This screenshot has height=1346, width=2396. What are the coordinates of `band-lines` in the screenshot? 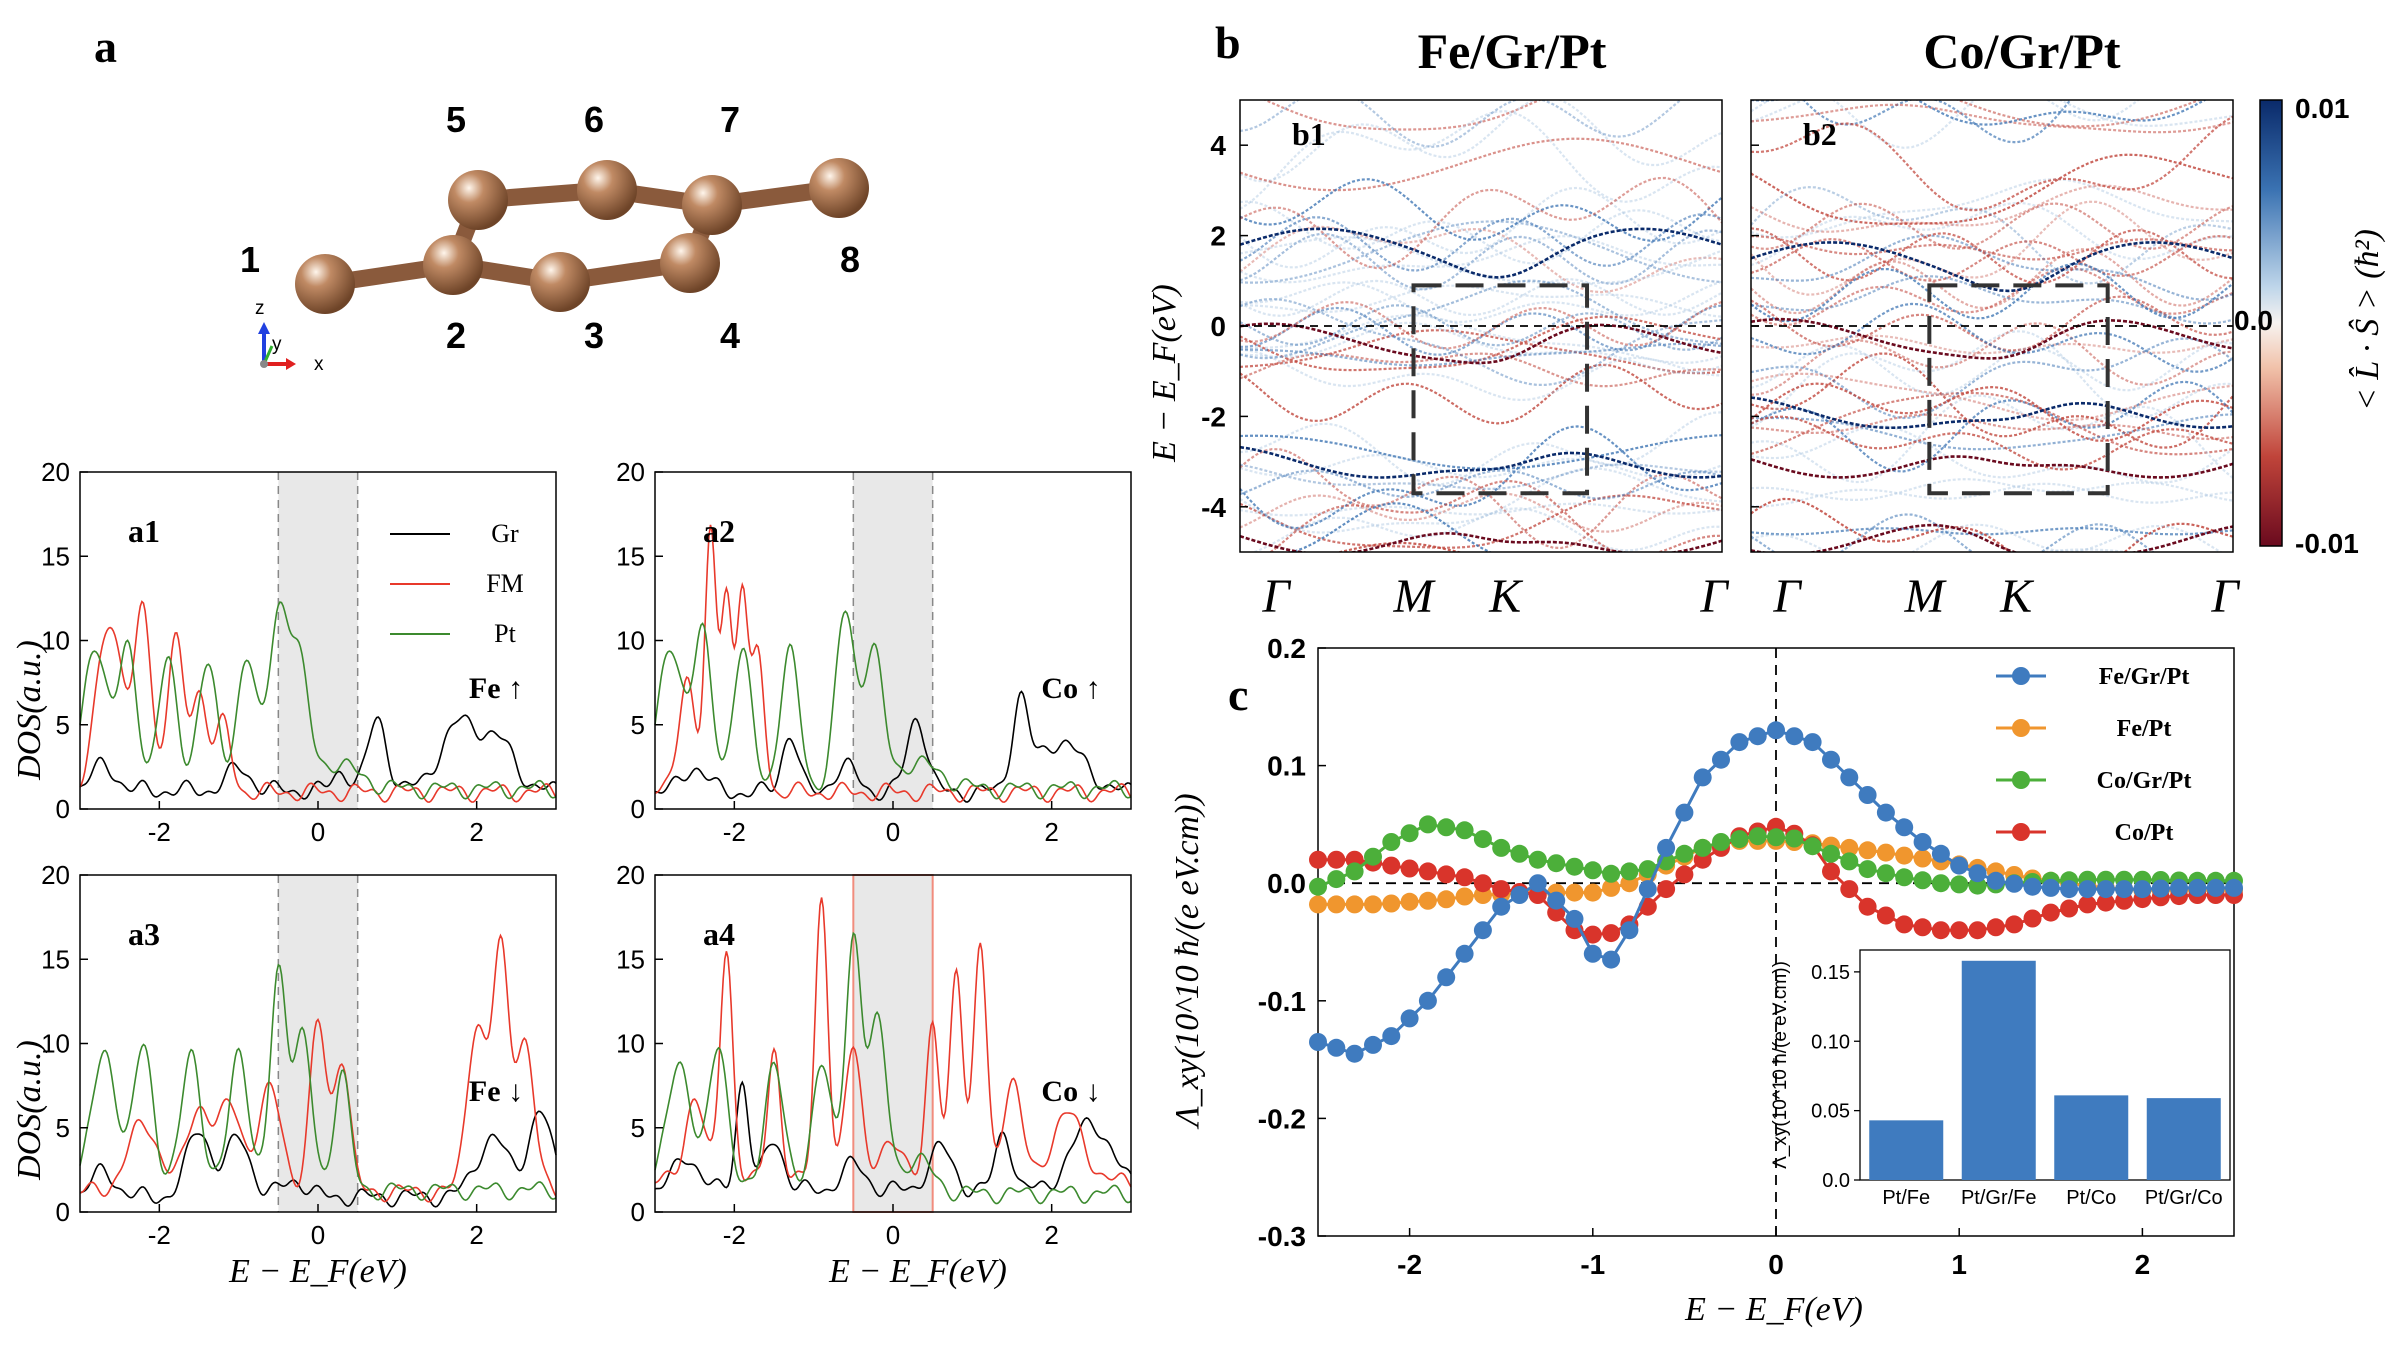 It's located at (1992, 326).